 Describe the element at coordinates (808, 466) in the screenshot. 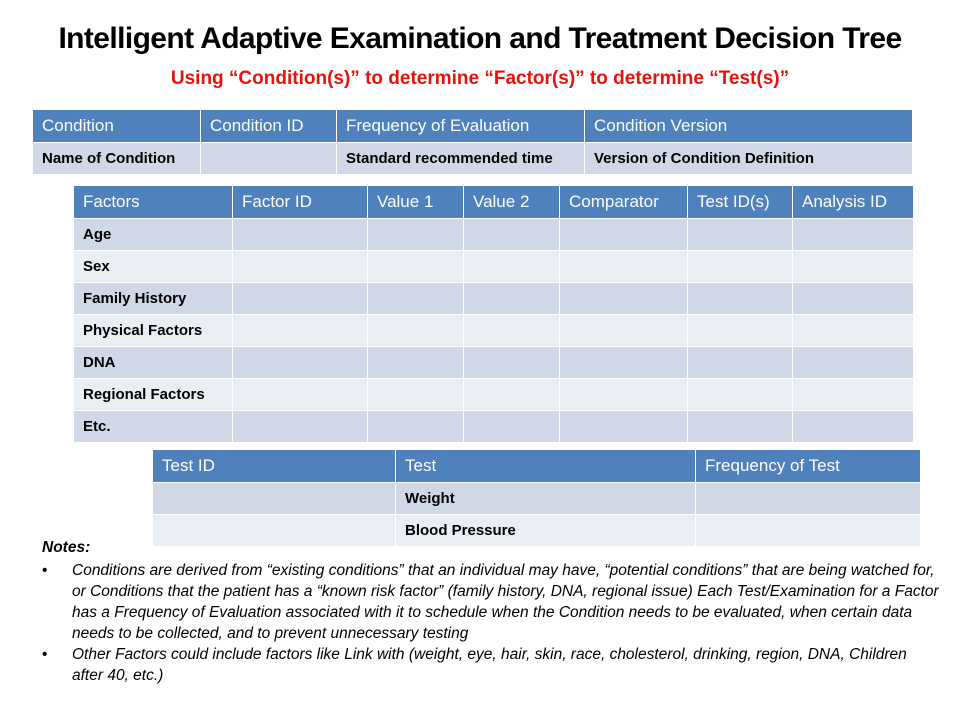

I see `frequency-of-test-header: Frequency of Test` at that location.